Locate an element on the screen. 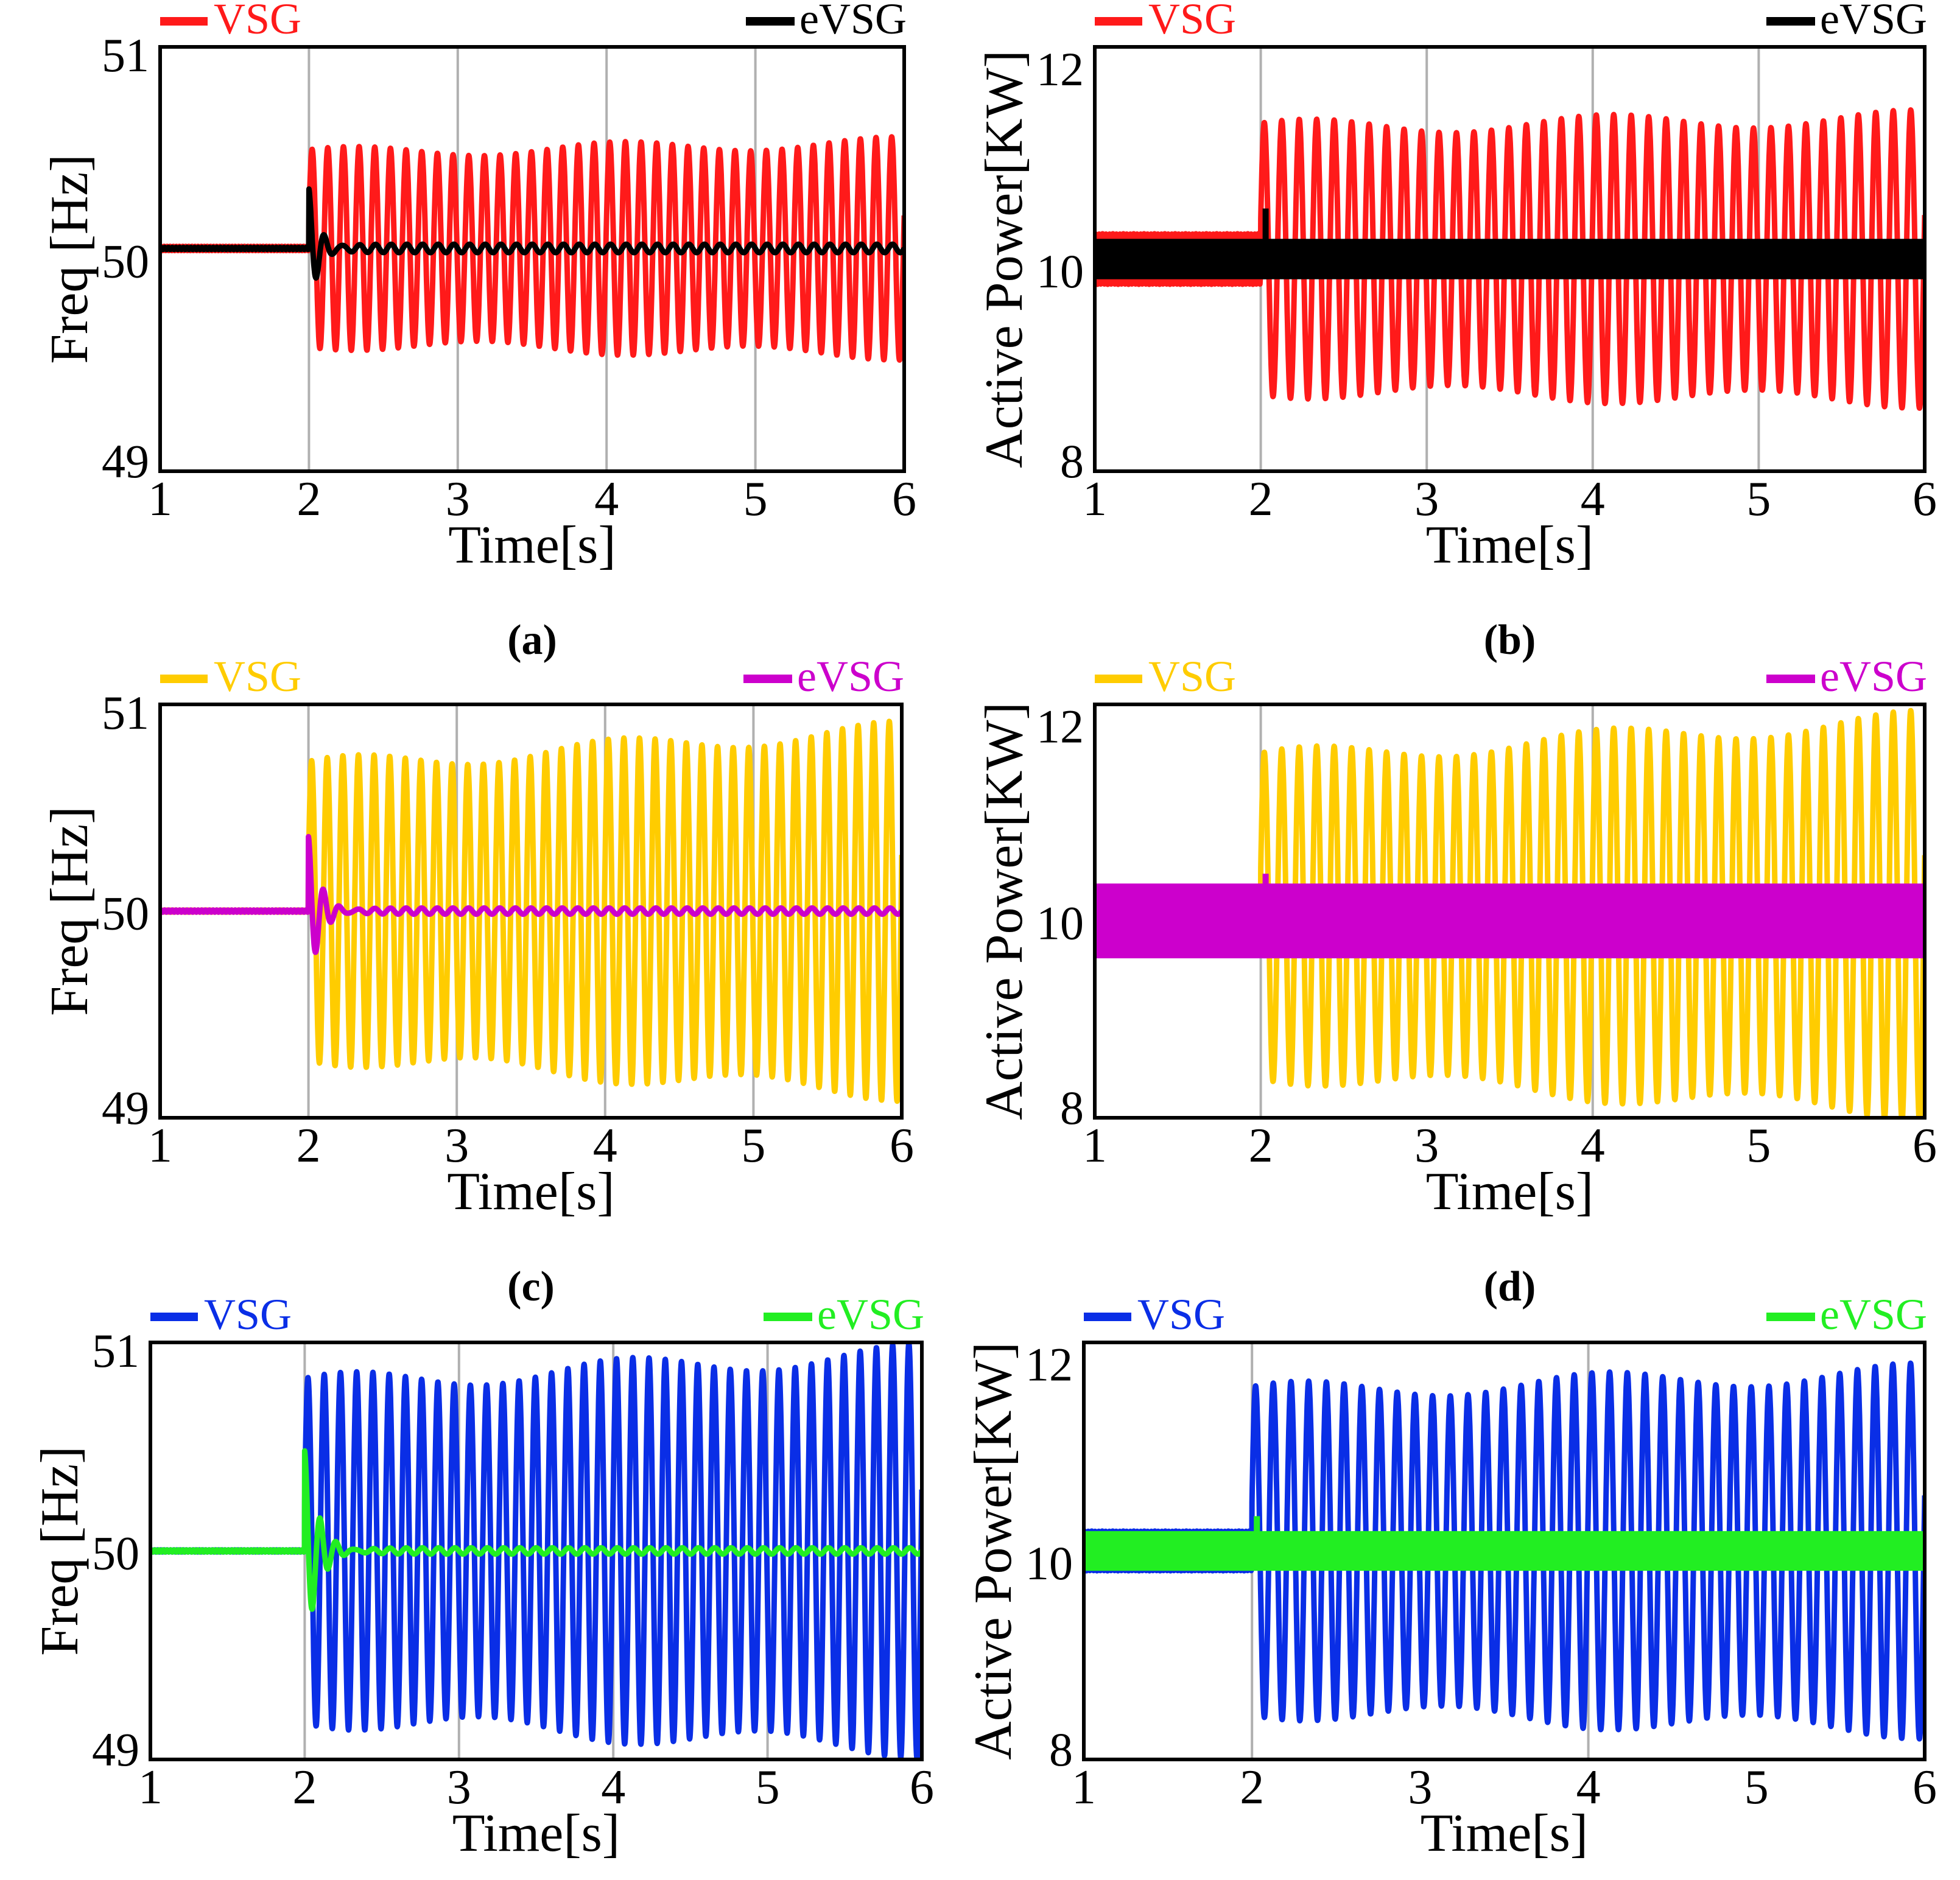 Image resolution: width=1960 pixels, height=1880 pixels. panel-label: (d) is located at coordinates (1510, 1286).